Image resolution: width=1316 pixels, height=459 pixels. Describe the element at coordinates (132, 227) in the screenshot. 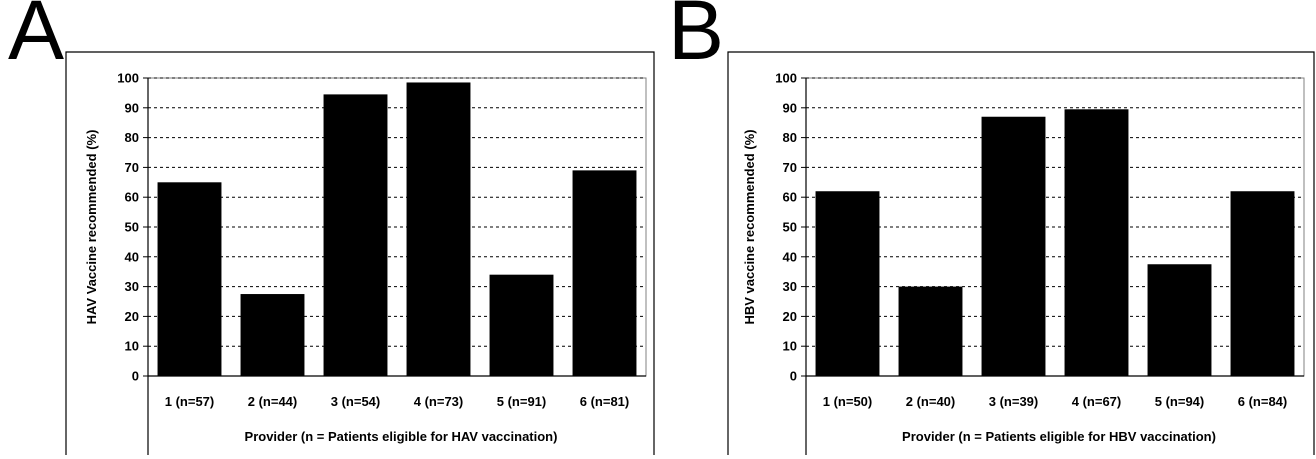

I see `y-tick-label-a: 50` at that location.